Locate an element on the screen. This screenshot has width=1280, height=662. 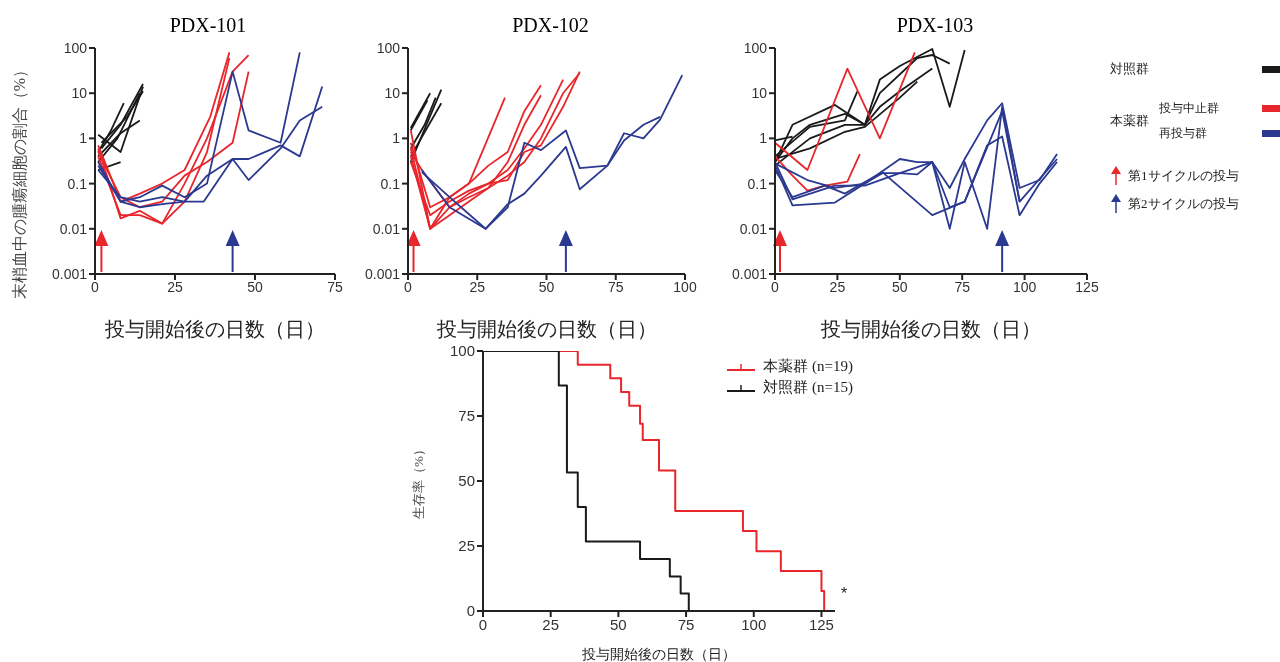
chart-title: PDX-102 is located at coordinates (550, 25).